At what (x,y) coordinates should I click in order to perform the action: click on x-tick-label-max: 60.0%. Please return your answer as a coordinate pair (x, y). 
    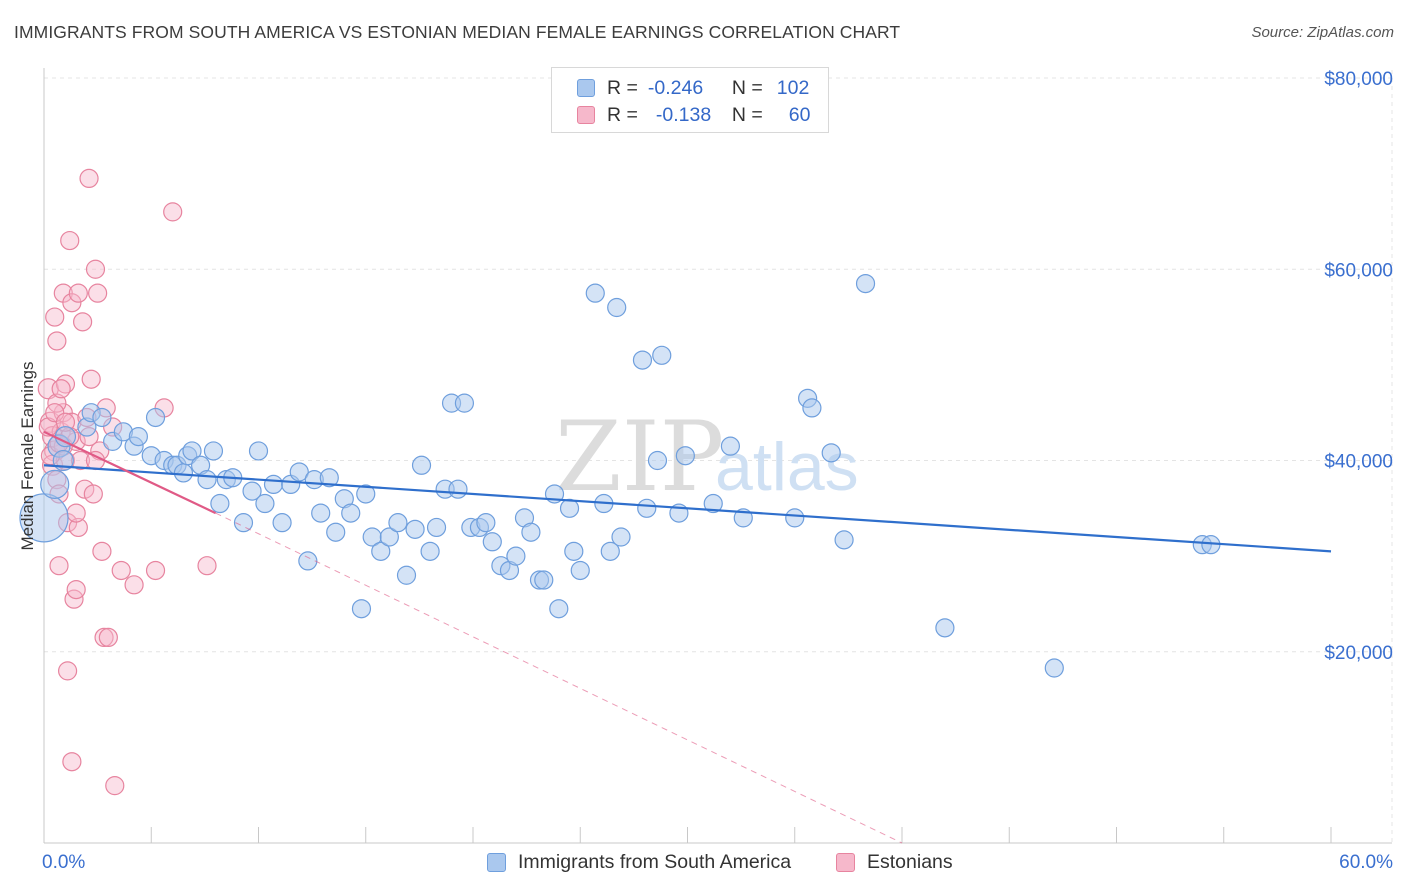
    Looking at the image, I should click on (1366, 862).